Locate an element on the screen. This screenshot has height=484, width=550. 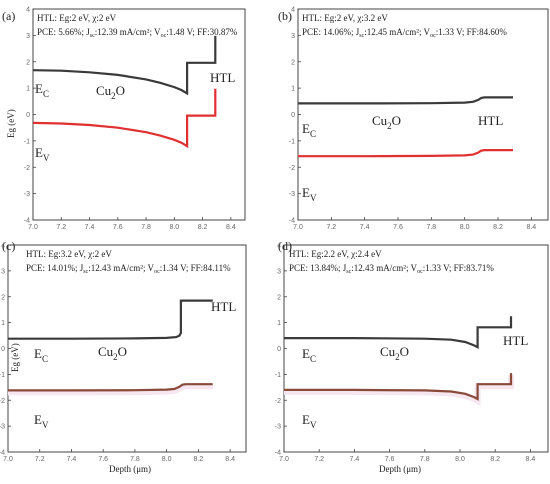
x-axis-title-right: Depth (μm) is located at coordinates (400, 469).